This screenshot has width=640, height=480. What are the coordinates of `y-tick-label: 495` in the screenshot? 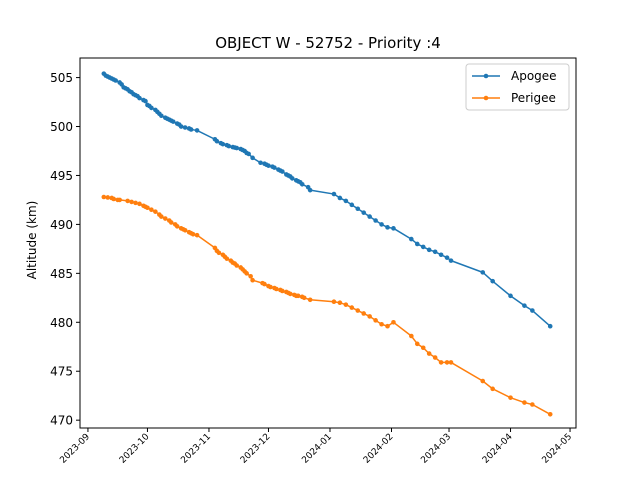 It's located at (61, 176).